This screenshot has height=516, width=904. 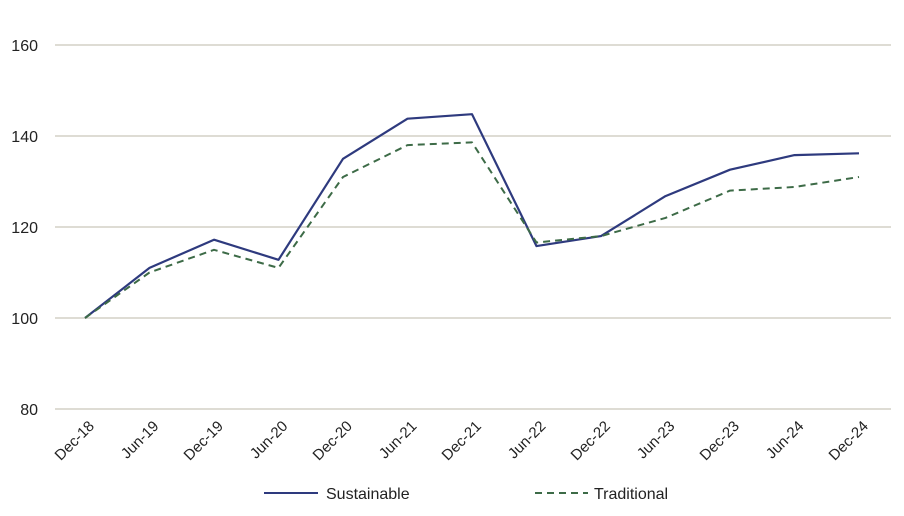 I want to click on legend-item-sustainable: Sustainable, so click(x=337, y=494).